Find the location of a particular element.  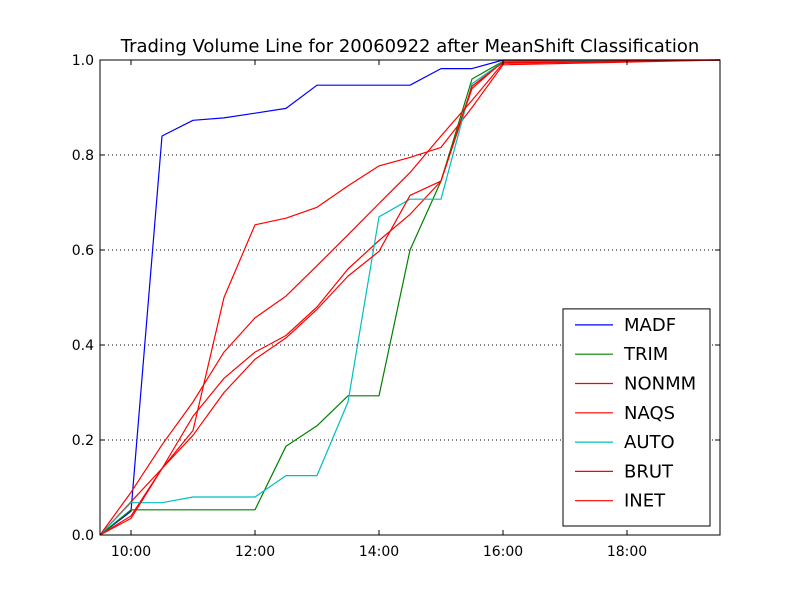

y-tick-label: 0.0 is located at coordinates (83, 536).